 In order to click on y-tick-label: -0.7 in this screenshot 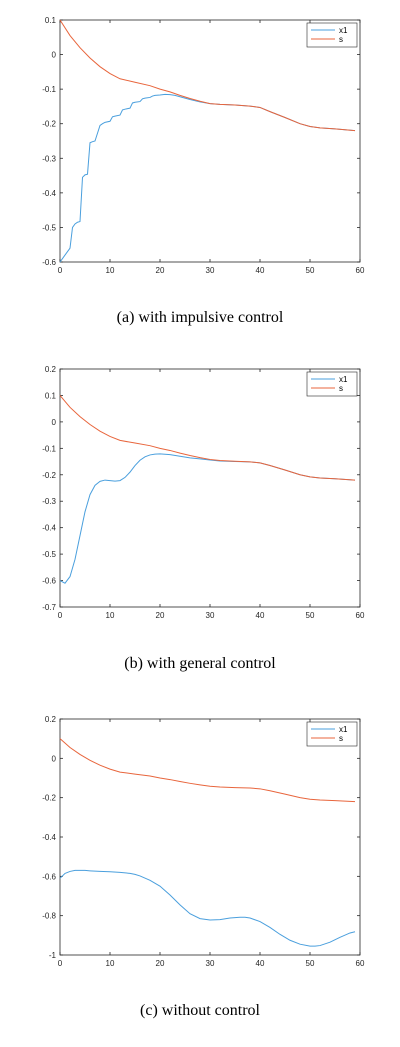, I will do `click(49, 607)`.